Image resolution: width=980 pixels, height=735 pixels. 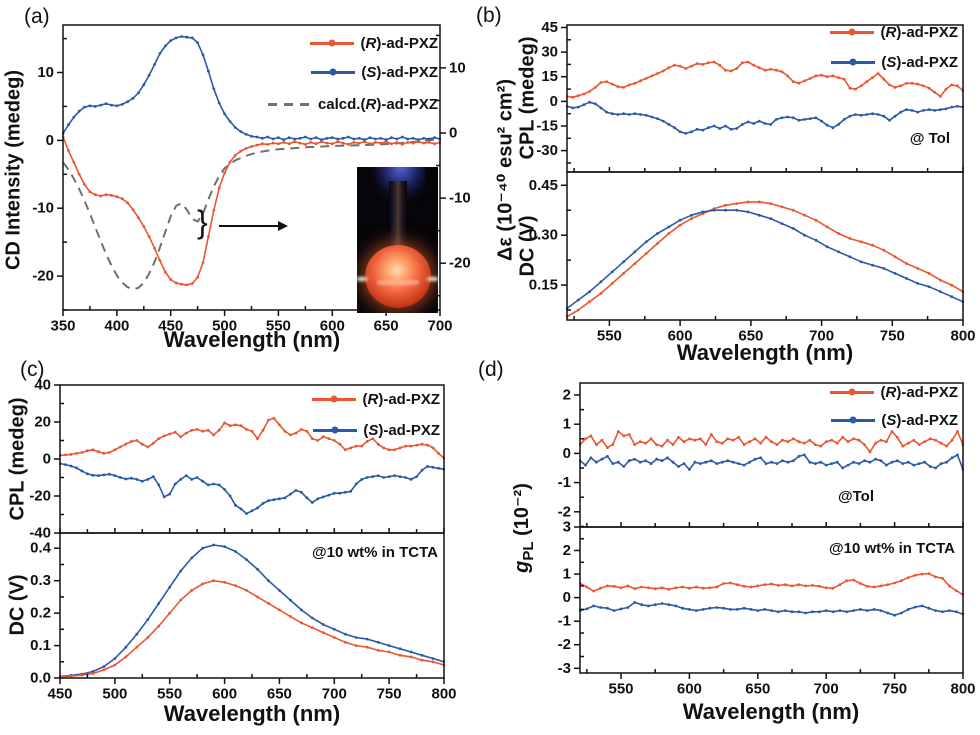 What do you see at coordinates (894, 47) in the screenshot?
I see `legend-panel-b: (R)-ad-PXZ (S)-ad-PXZ` at bounding box center [894, 47].